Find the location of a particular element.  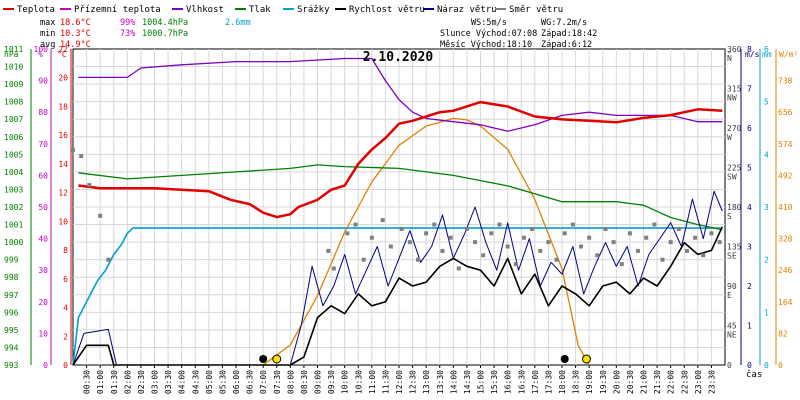

tick-label-hpa: 1010 is located at coordinates (13, 67).